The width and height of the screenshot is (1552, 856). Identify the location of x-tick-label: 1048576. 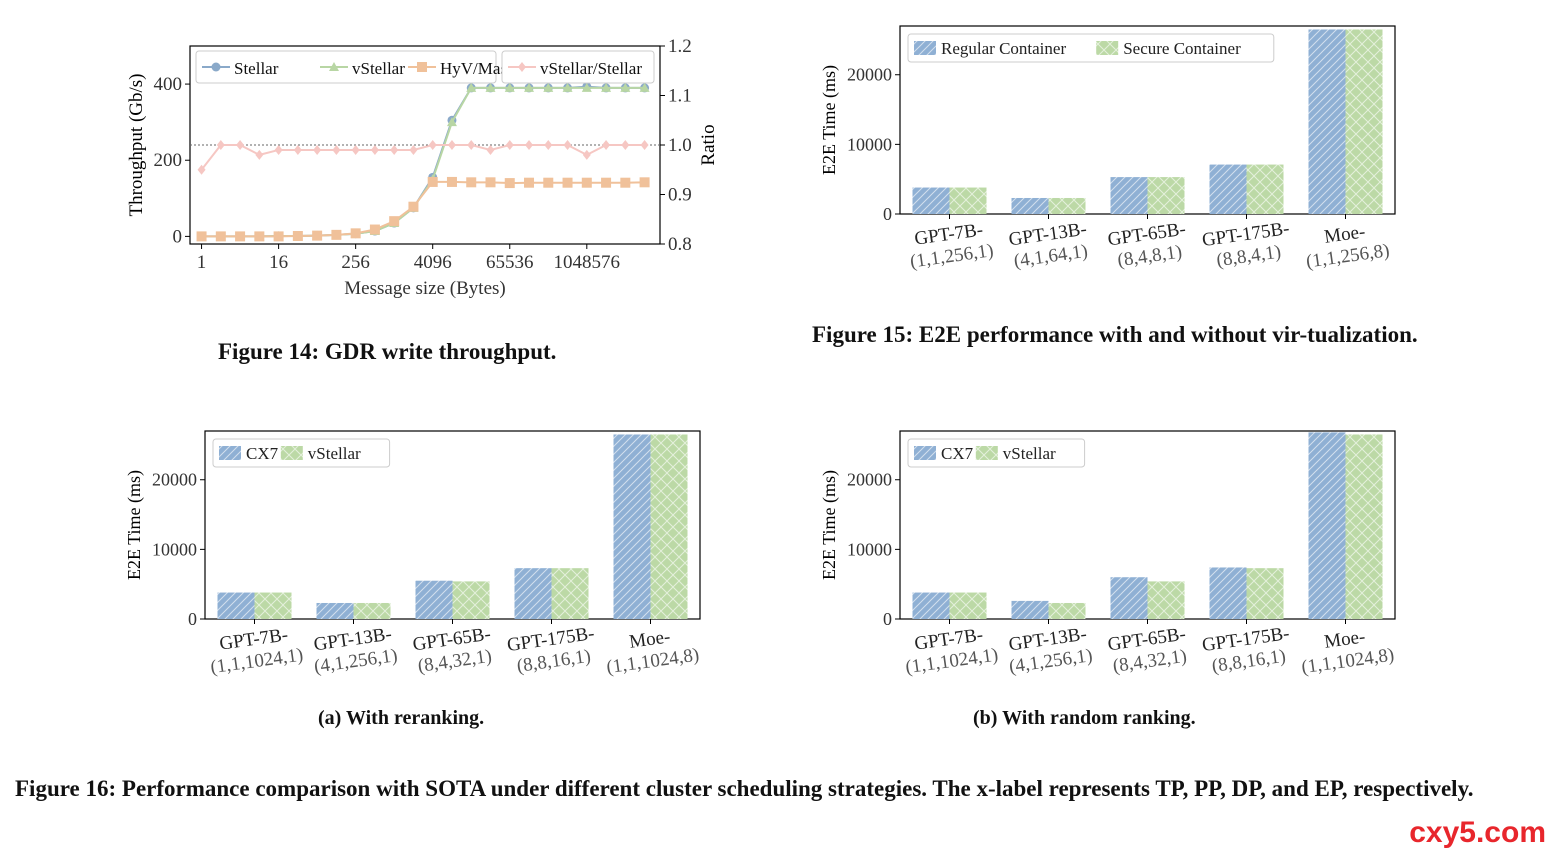
(587, 262).